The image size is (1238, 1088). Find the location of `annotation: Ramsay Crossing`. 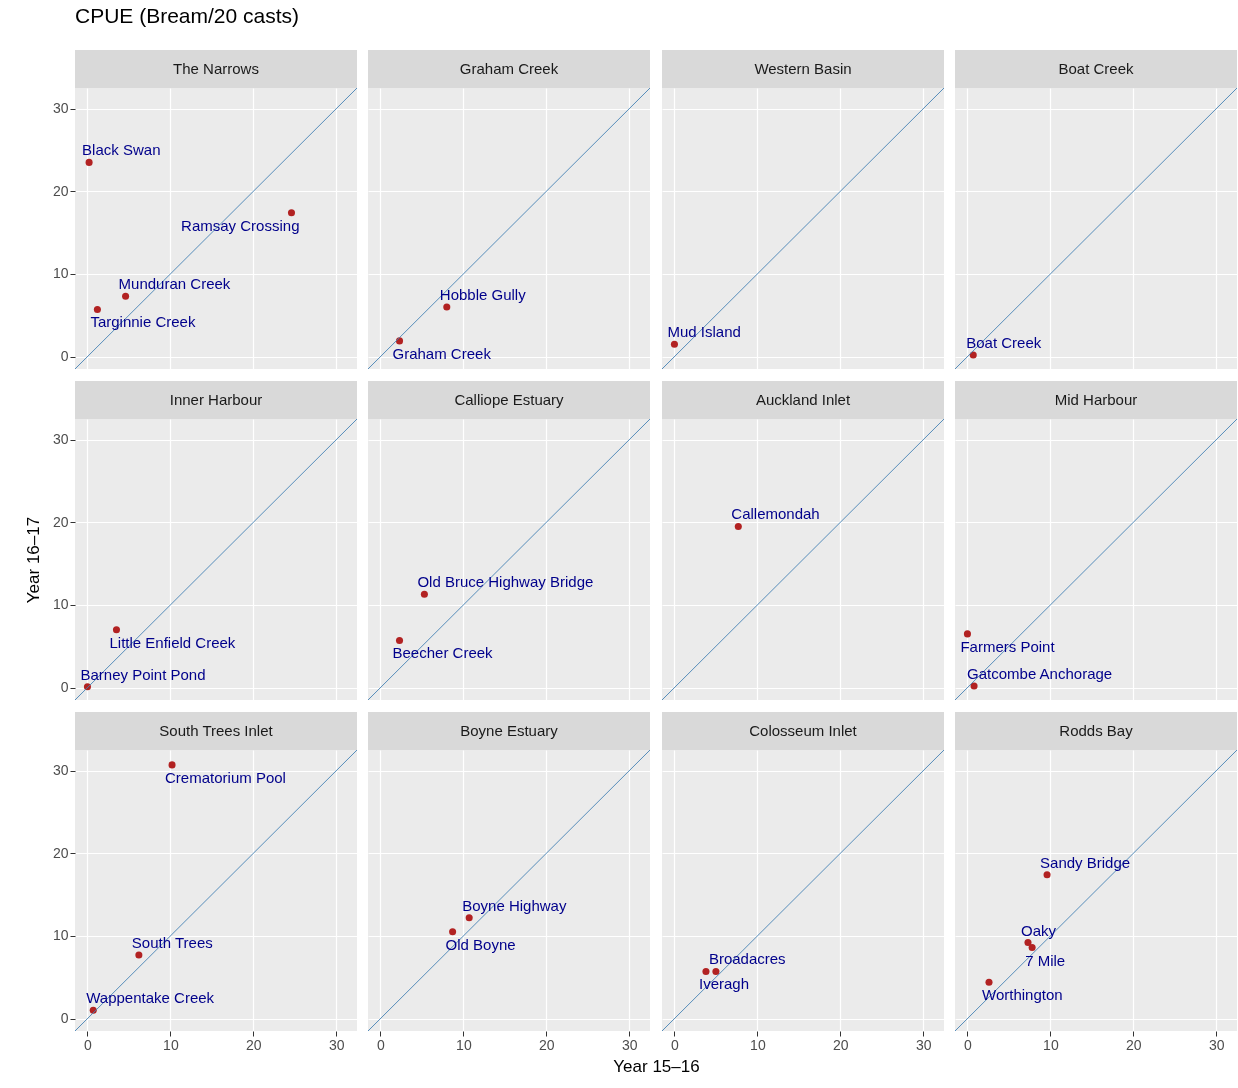

annotation: Ramsay Crossing is located at coordinates (240, 225).